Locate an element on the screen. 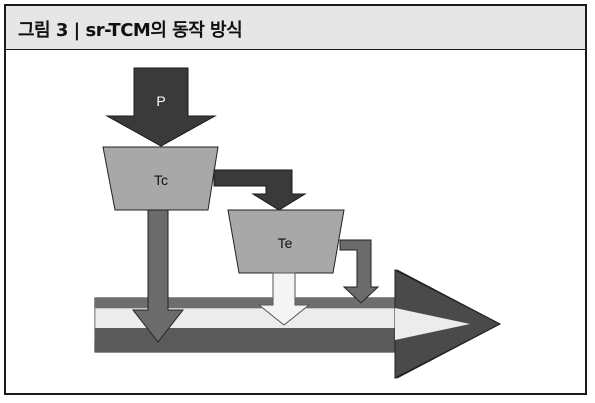 The image size is (595, 403). p-arrow: P is located at coordinates (161, 107).